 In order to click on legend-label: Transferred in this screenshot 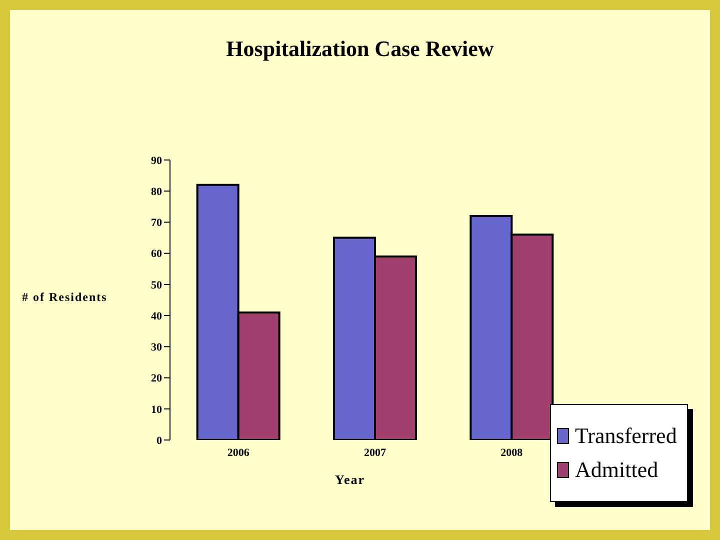, I will do `click(626, 436)`.